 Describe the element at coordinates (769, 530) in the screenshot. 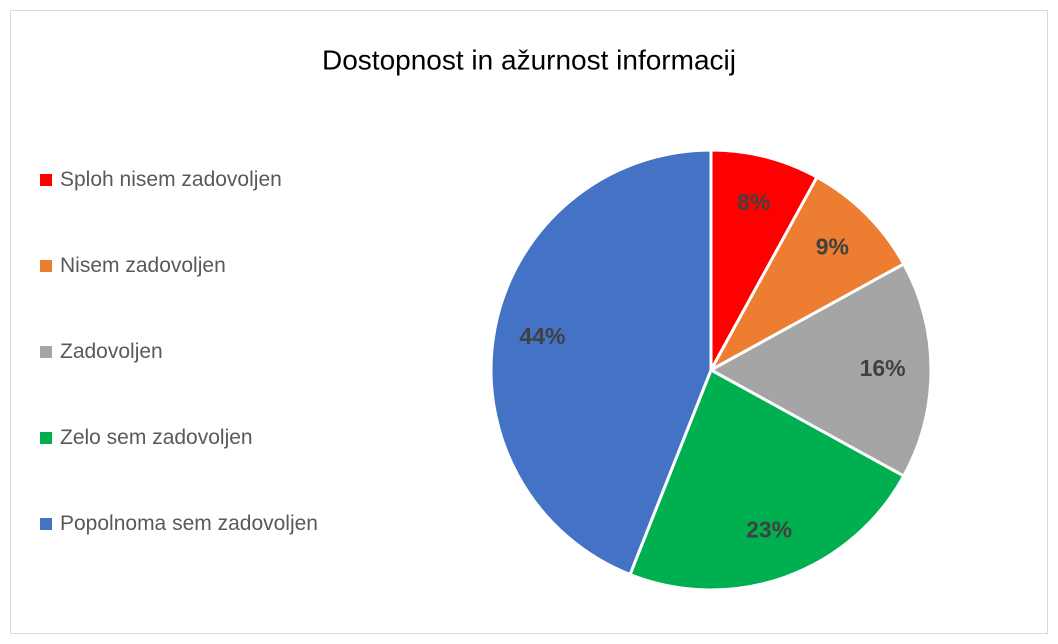

I see `data-label: 23%` at that location.